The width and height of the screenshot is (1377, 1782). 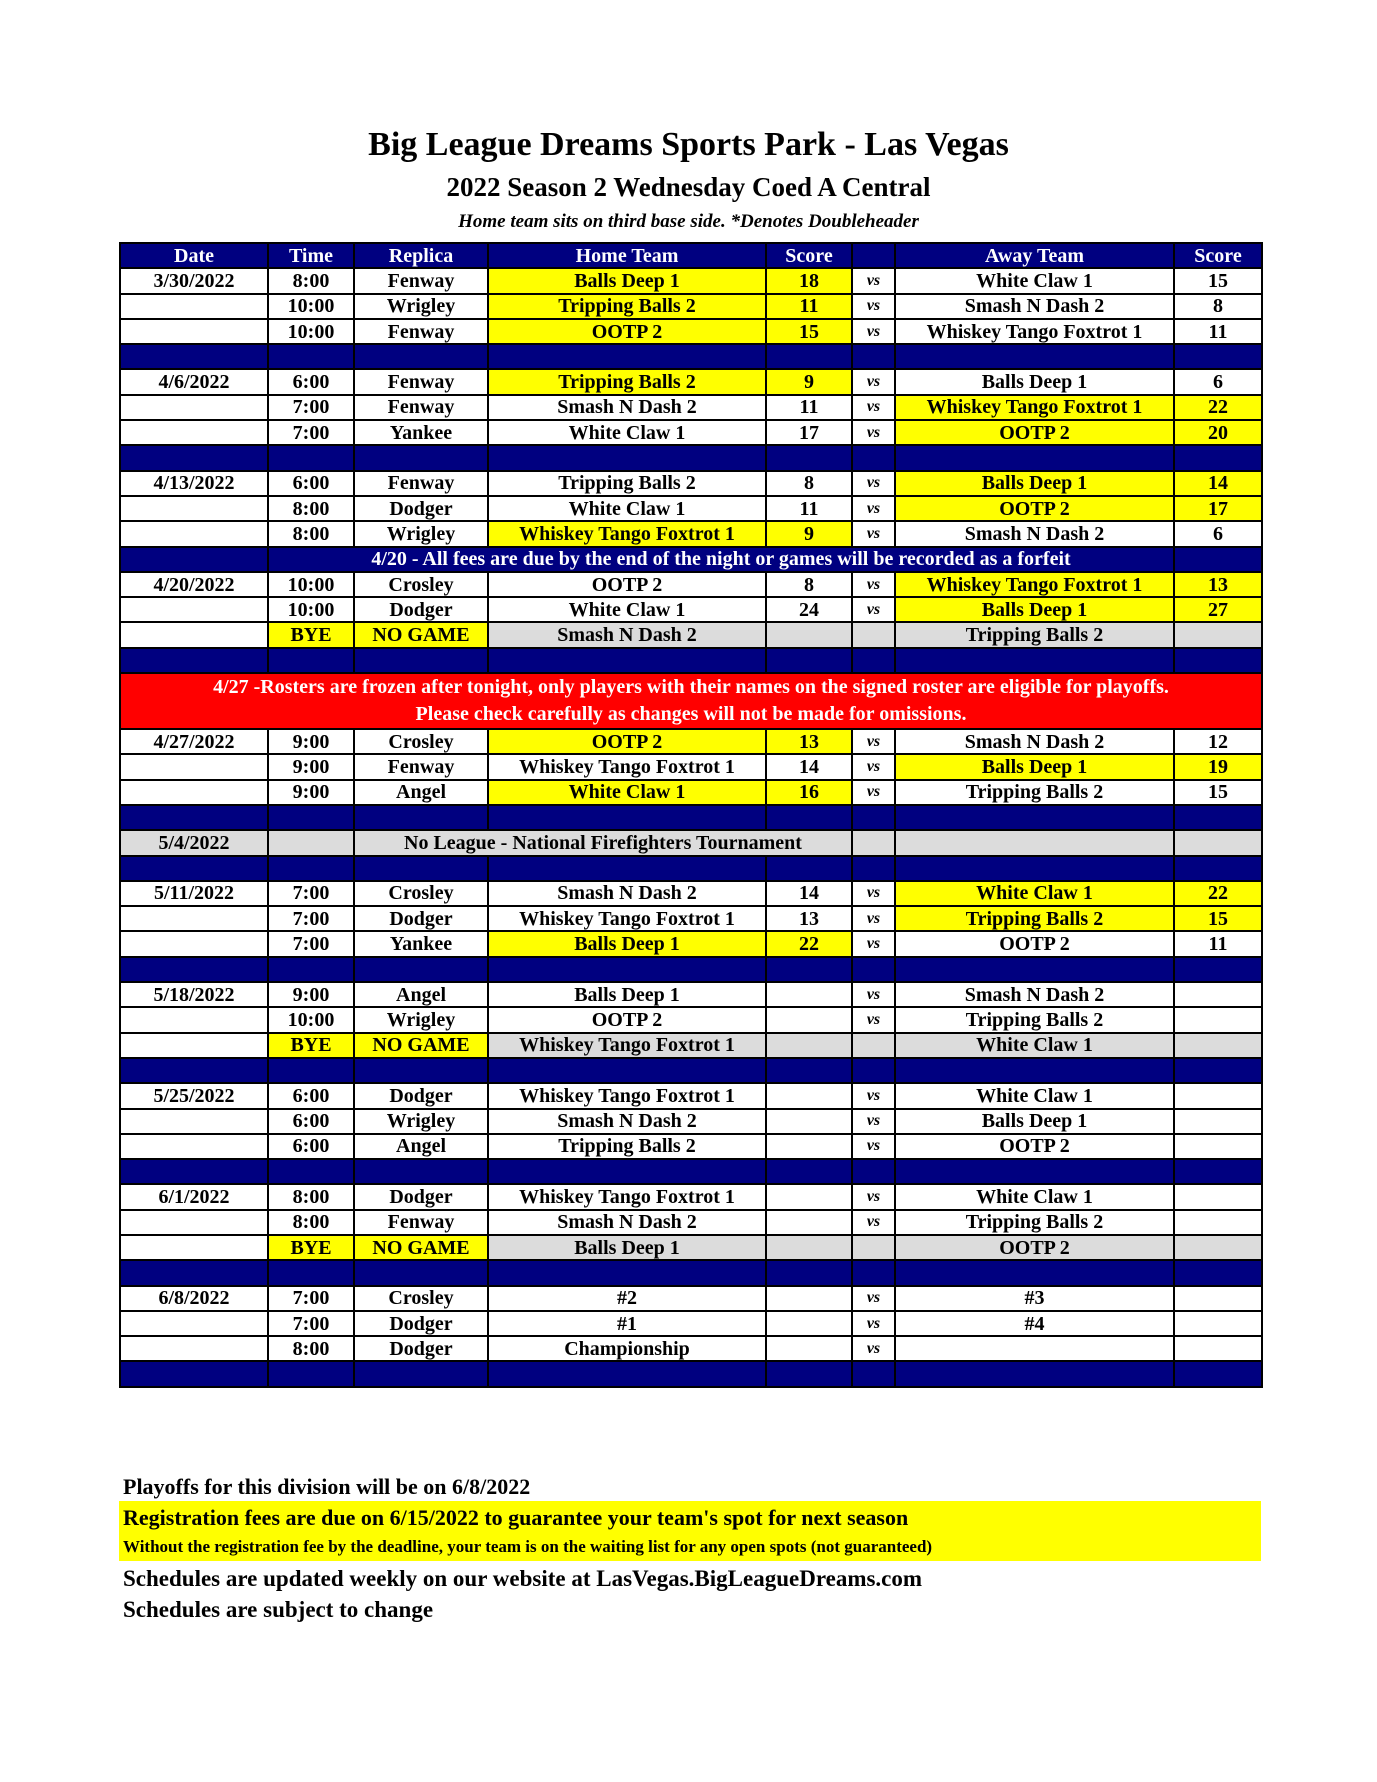 What do you see at coordinates (627, 433) in the screenshot?
I see `home-team: White Claw 1` at bounding box center [627, 433].